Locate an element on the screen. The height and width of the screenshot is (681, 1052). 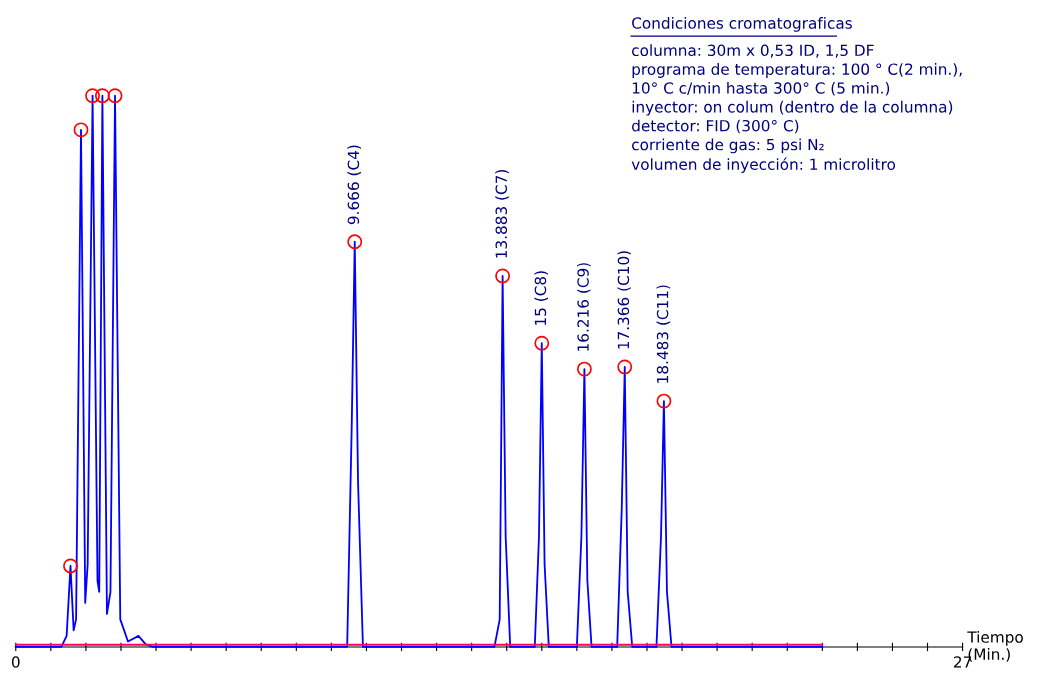
annotation: 18.483 (C11) is located at coordinates (663, 334).